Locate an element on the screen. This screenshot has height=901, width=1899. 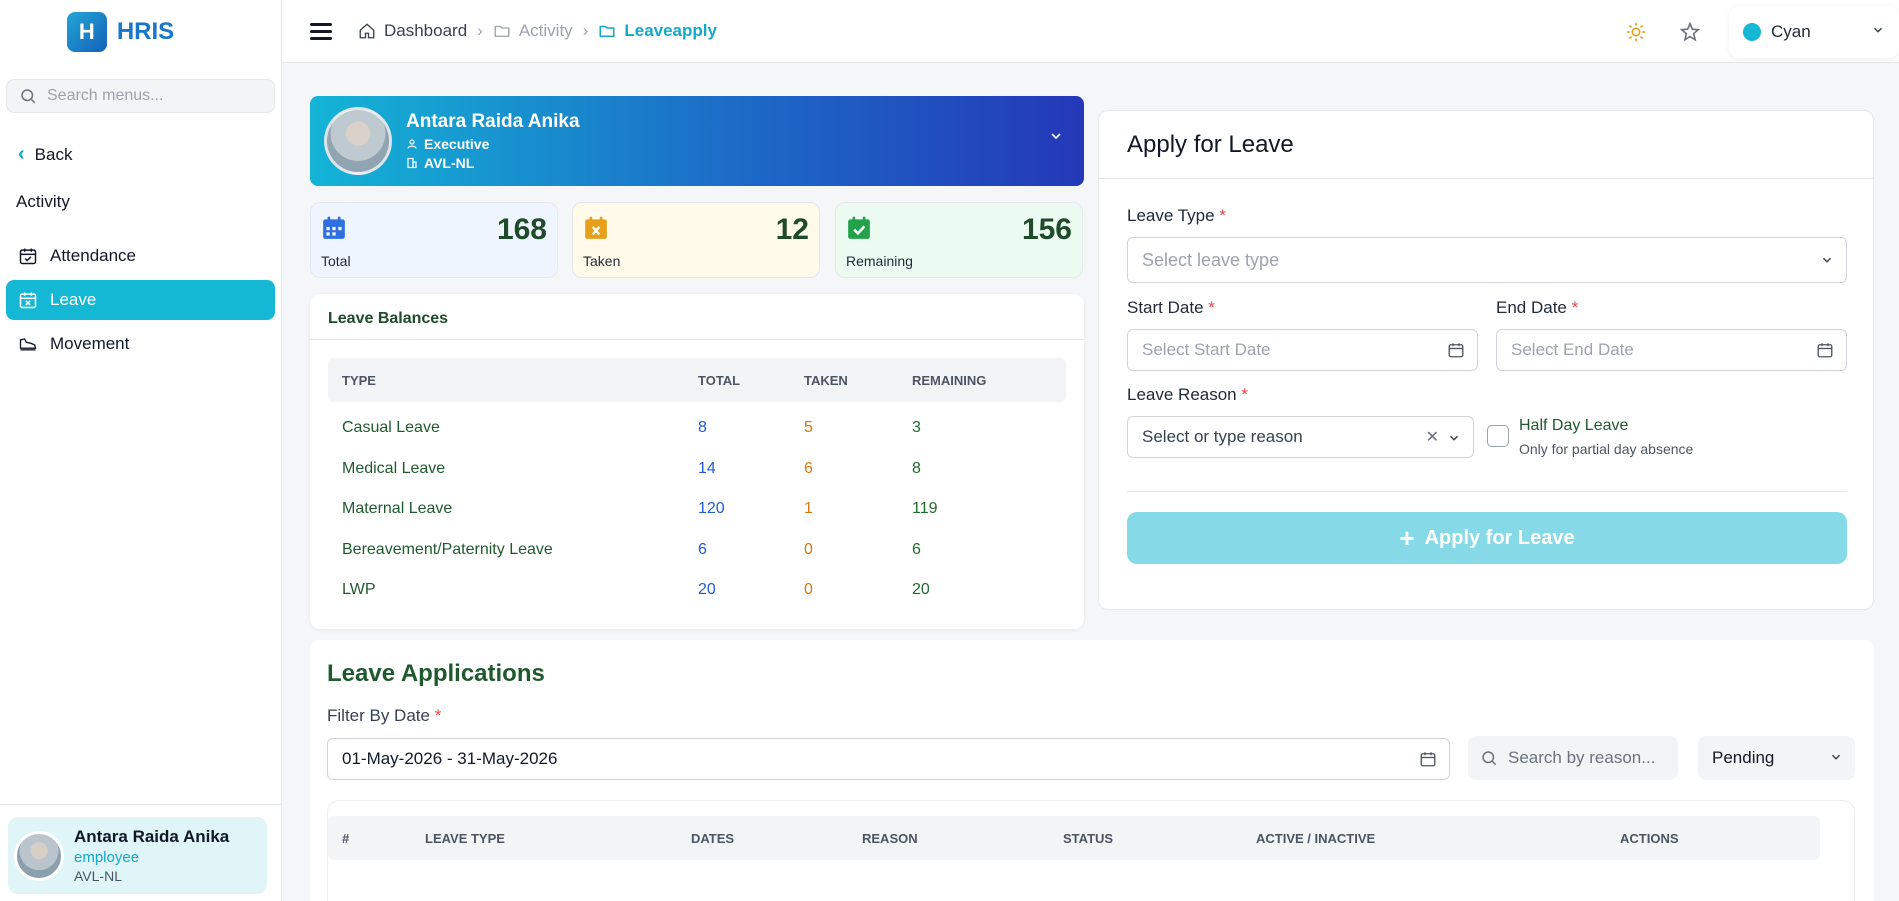
back-button: ‹ Back is located at coordinates (149, 154).